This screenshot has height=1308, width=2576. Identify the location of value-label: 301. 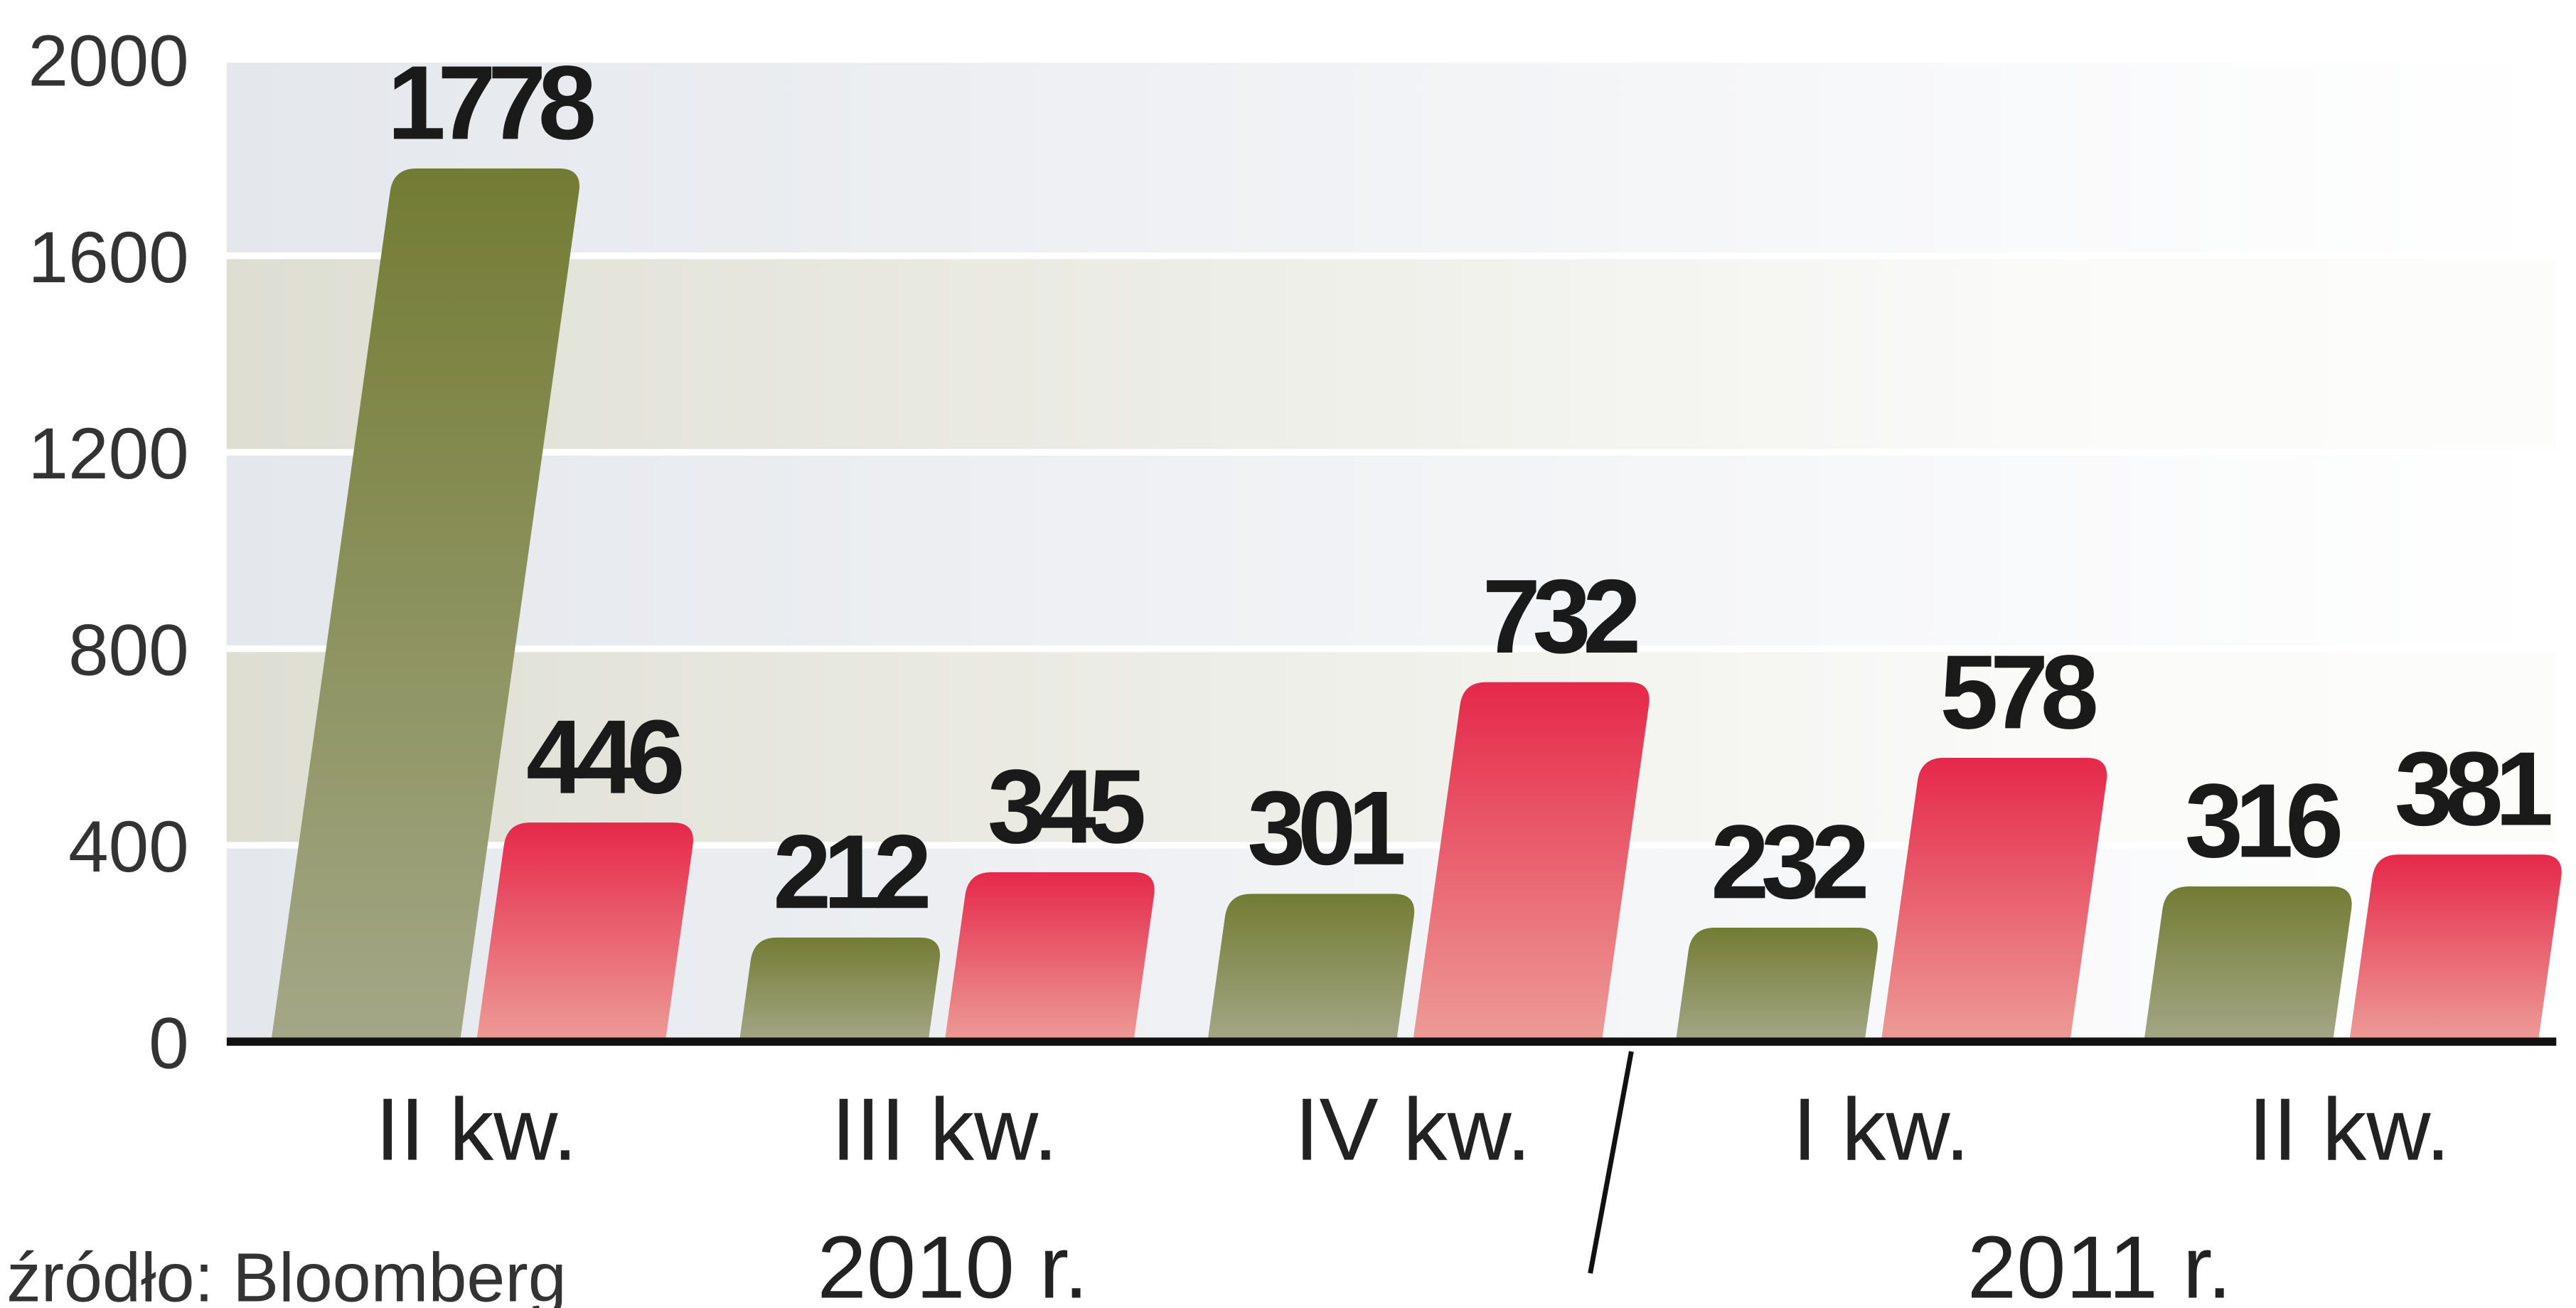
(1325, 828).